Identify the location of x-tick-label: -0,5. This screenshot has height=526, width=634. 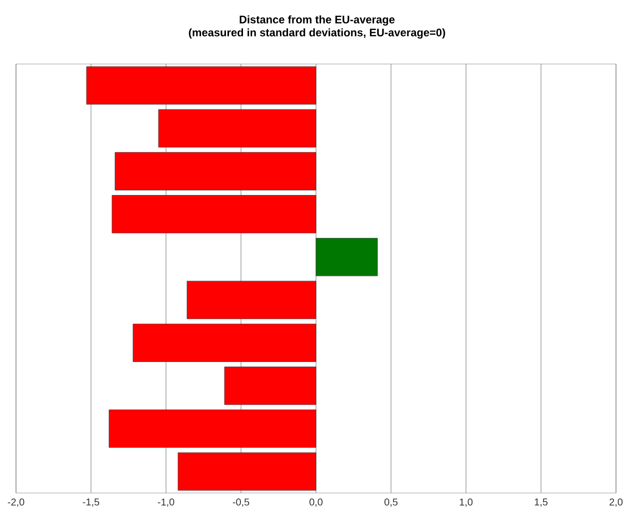
(241, 502).